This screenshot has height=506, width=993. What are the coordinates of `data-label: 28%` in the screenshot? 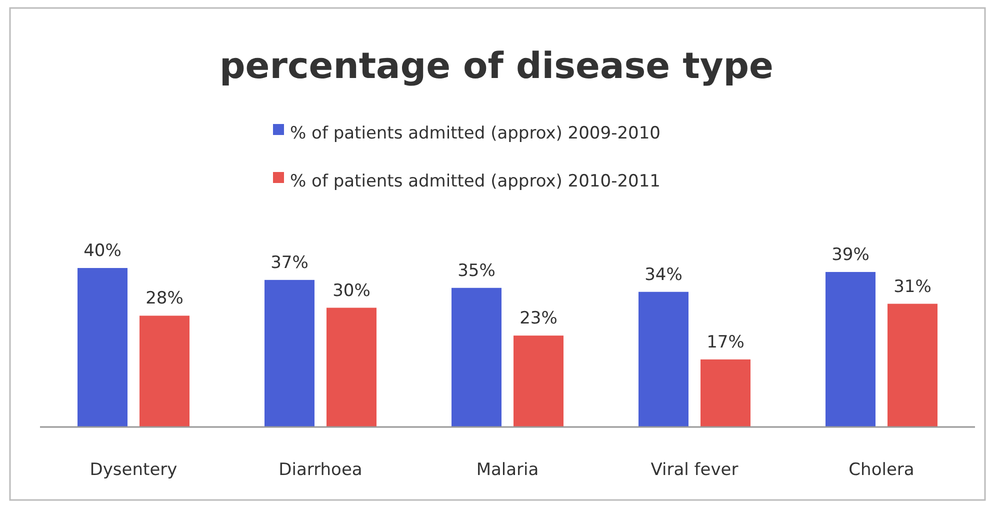 It's located at (165, 298).